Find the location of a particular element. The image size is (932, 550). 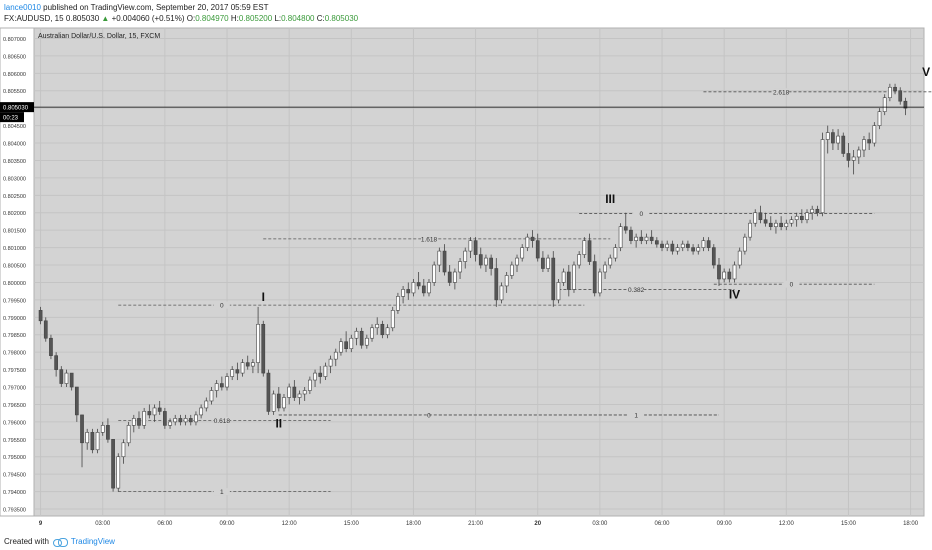

fib-level-label: 0 is located at coordinates (429, 415).